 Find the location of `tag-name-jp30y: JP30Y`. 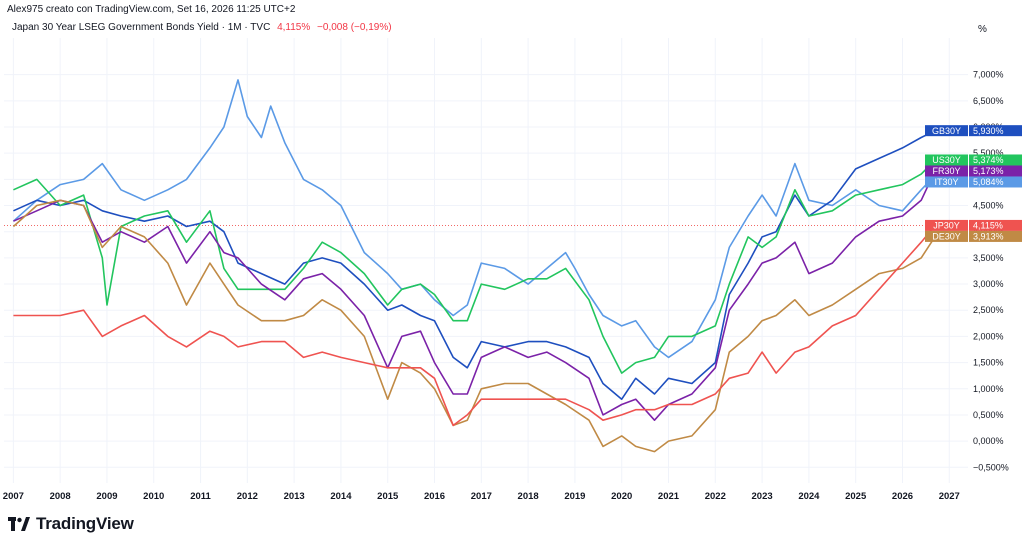

tag-name-jp30y: JP30Y is located at coordinates (946, 226).